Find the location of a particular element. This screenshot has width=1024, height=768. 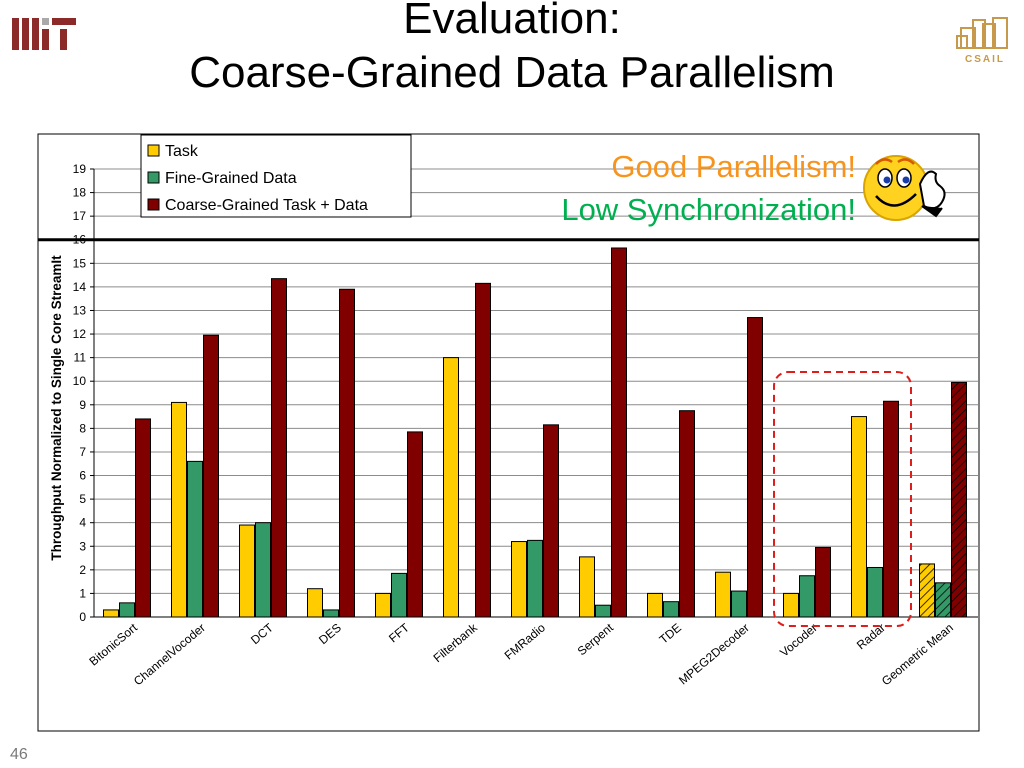

legend-label: Coarse-Grained Task + Data is located at coordinates (266, 205).